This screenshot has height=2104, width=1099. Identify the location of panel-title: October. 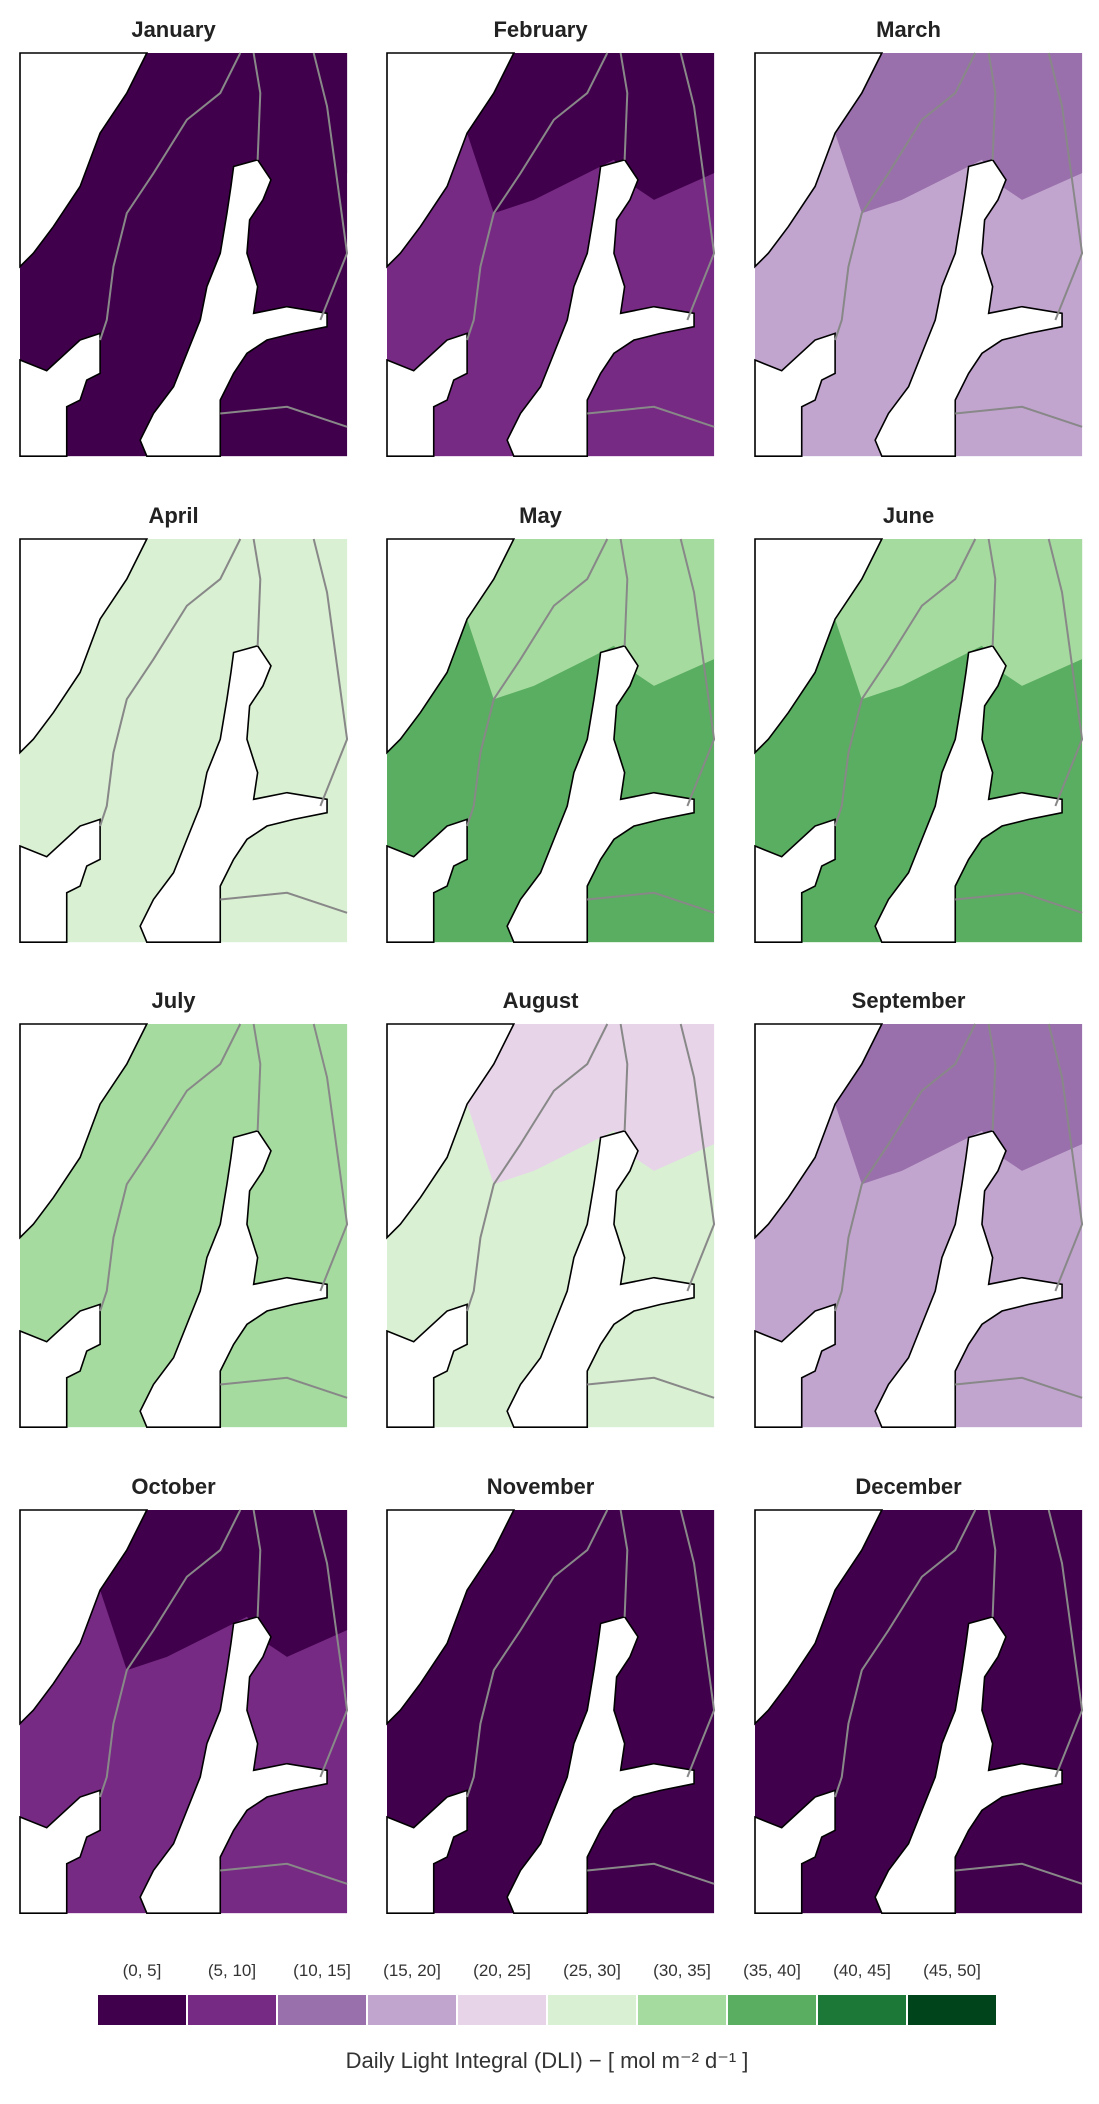
(173, 1486).